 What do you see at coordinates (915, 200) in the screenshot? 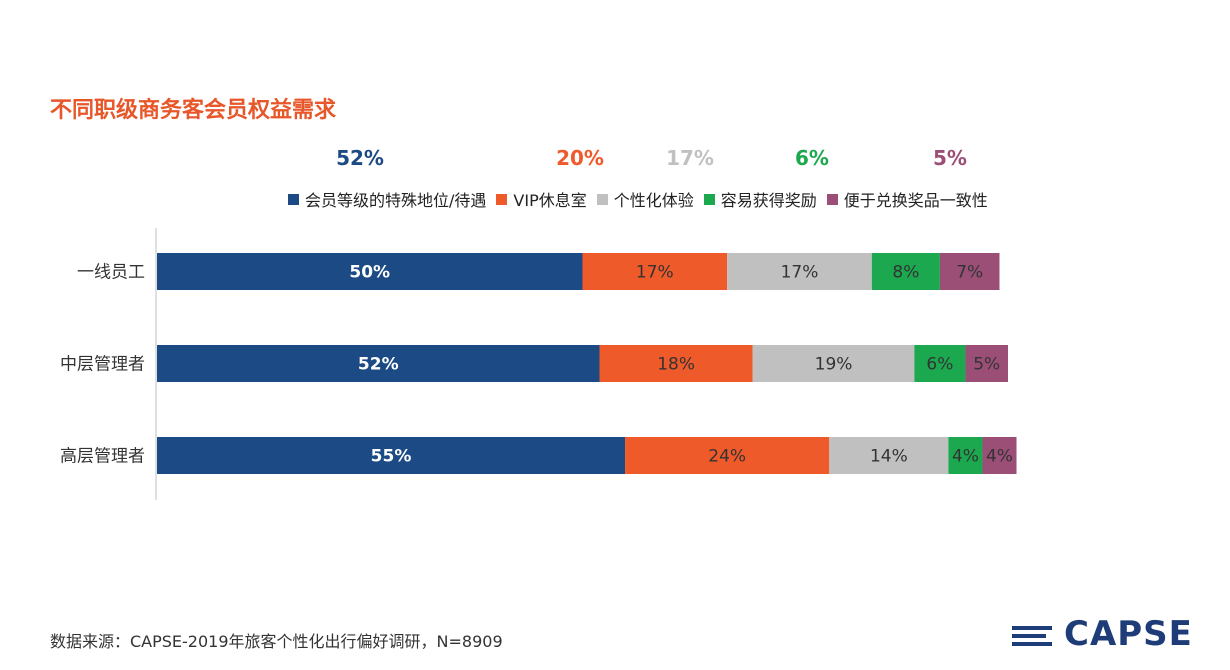
I see `legend-label: 便于兑换奖品一致性` at bounding box center [915, 200].